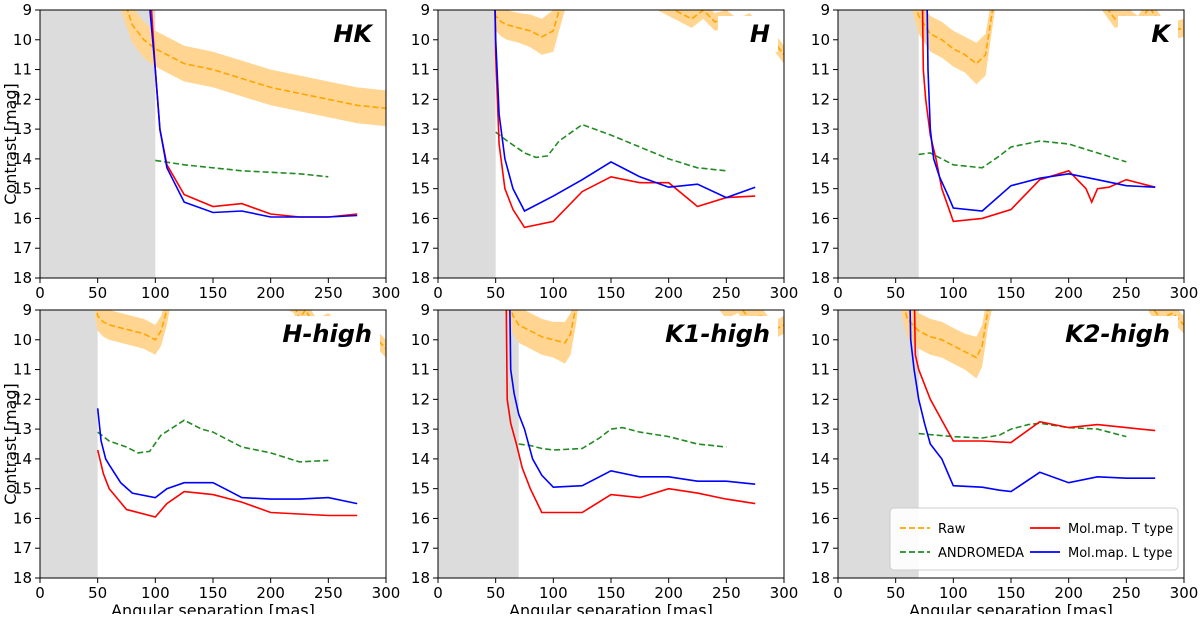  I want to click on panel-title: H, so click(760, 34).